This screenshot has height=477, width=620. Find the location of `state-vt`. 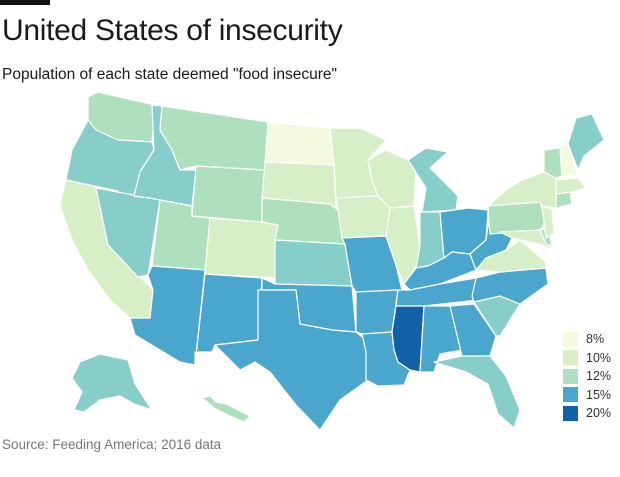

state-vt is located at coordinates (553, 163).